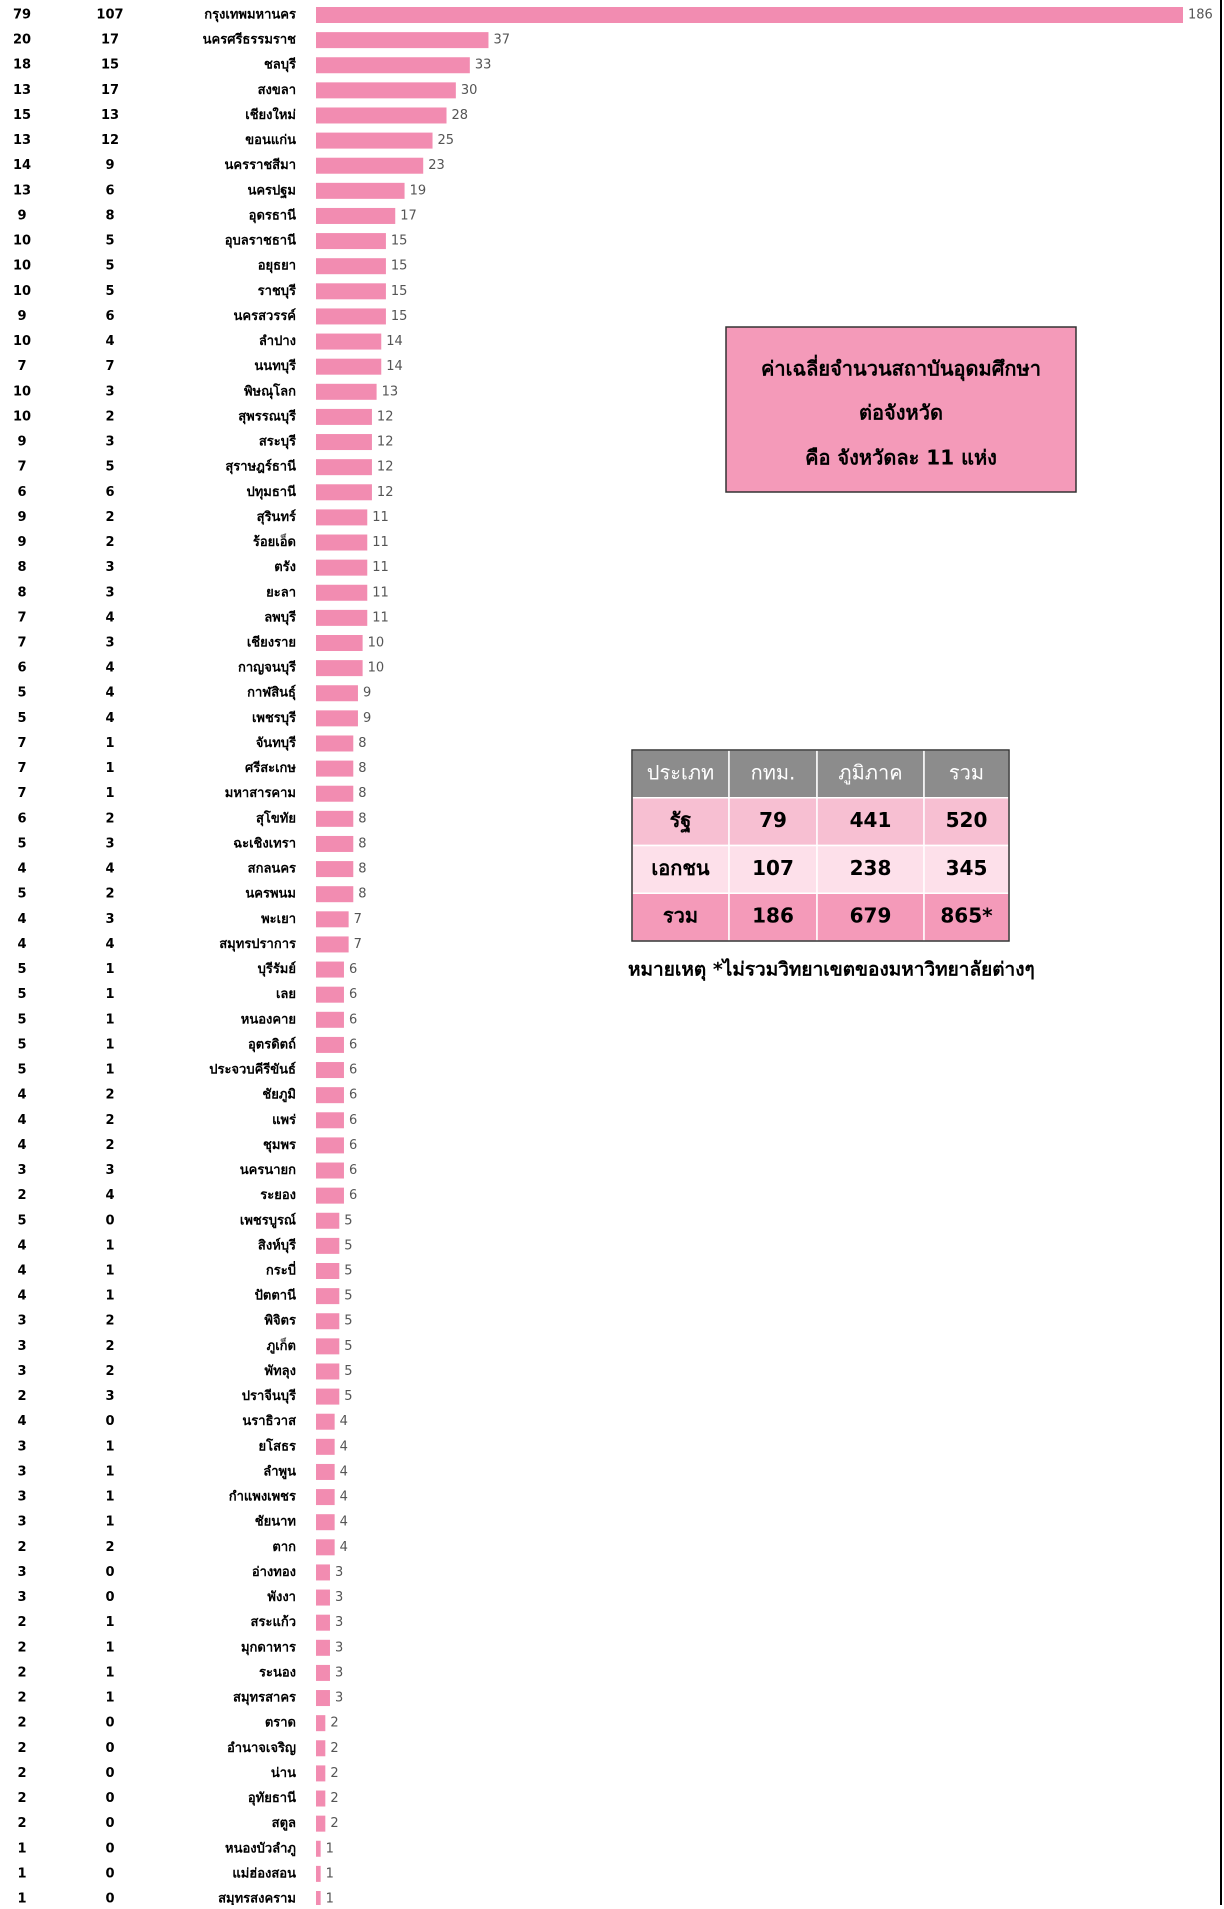 Image resolution: width=1224 pixels, height=1909 pixels. I want to click on info-box, so click(901, 409).